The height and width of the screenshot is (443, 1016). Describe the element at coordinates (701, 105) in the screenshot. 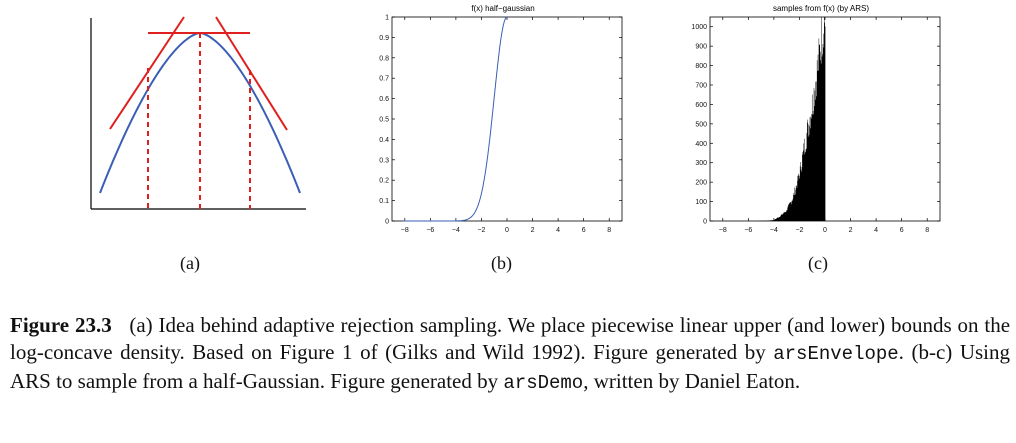

I see `y-tick-label: 600` at that location.